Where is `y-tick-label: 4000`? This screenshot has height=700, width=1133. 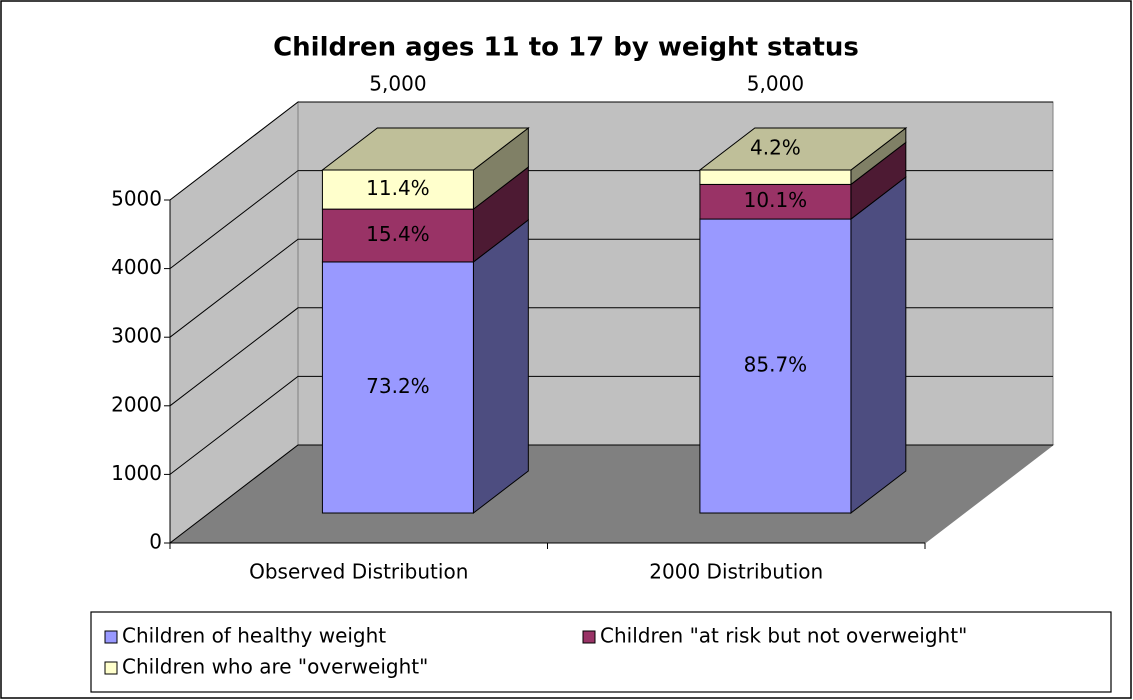 y-tick-label: 4000 is located at coordinates (136, 267).